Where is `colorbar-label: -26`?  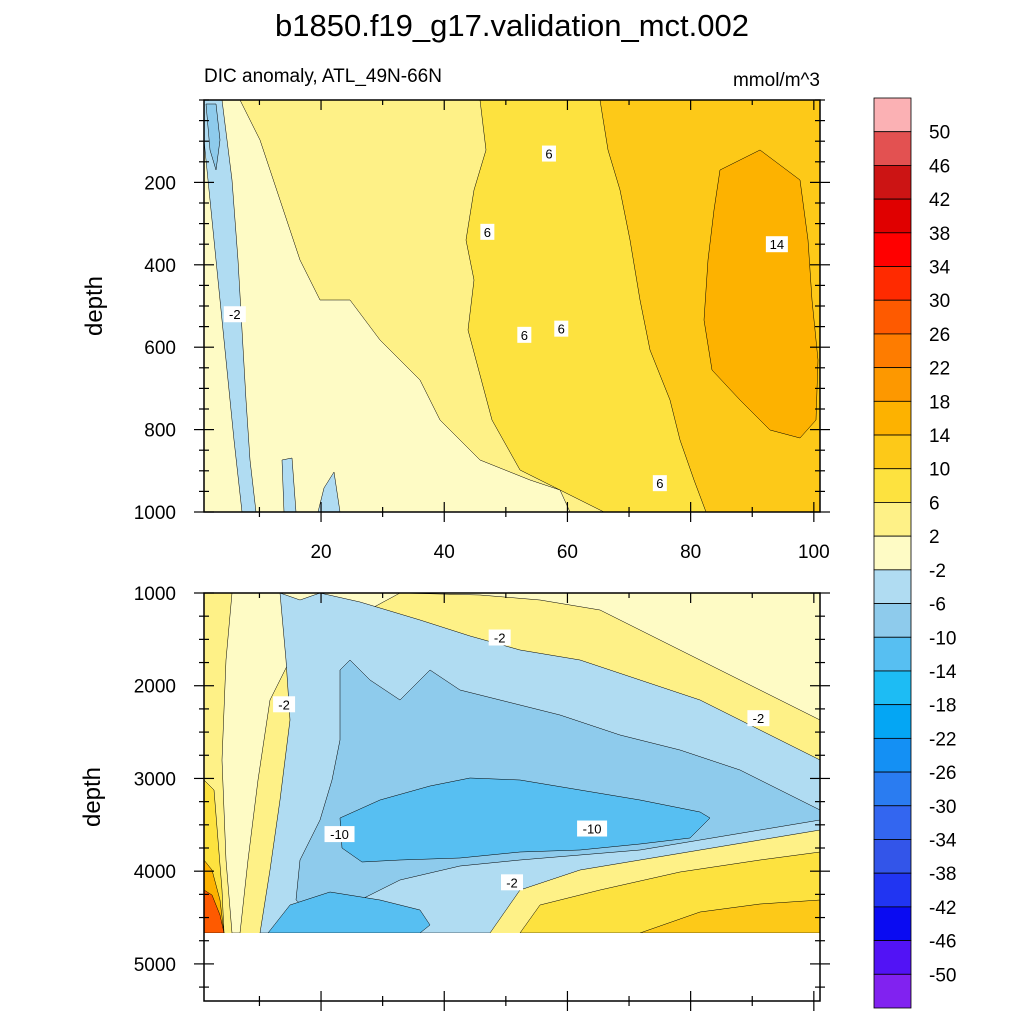 colorbar-label: -26 is located at coordinates (942, 773).